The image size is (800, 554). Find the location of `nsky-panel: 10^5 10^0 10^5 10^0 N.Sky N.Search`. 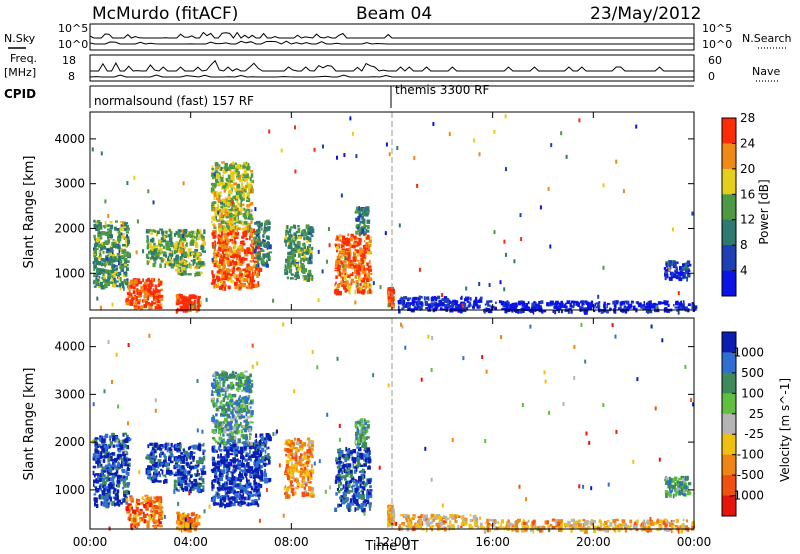

nsky-panel: 10^5 10^0 10^5 10^0 N.Sky N.Search is located at coordinates (398, 36).